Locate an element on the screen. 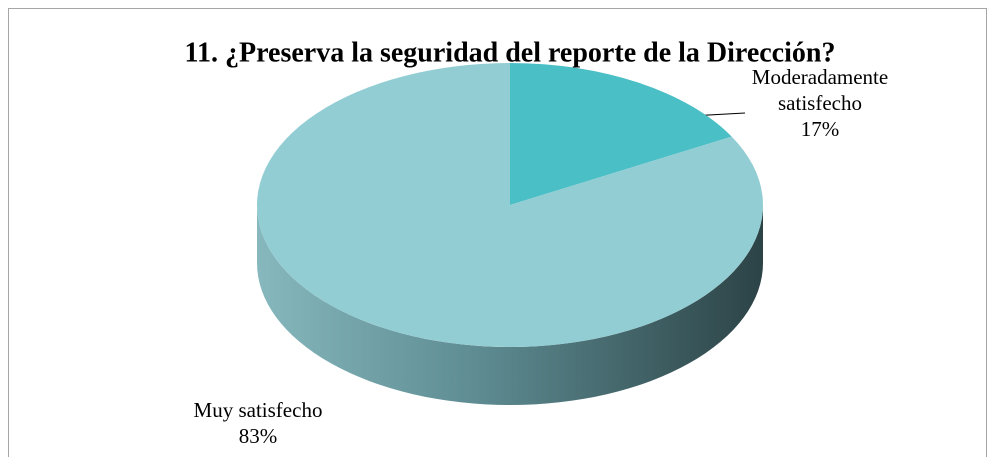 This screenshot has height=457, width=995. category-label: Moderadamente satisfecho is located at coordinates (820, 90).